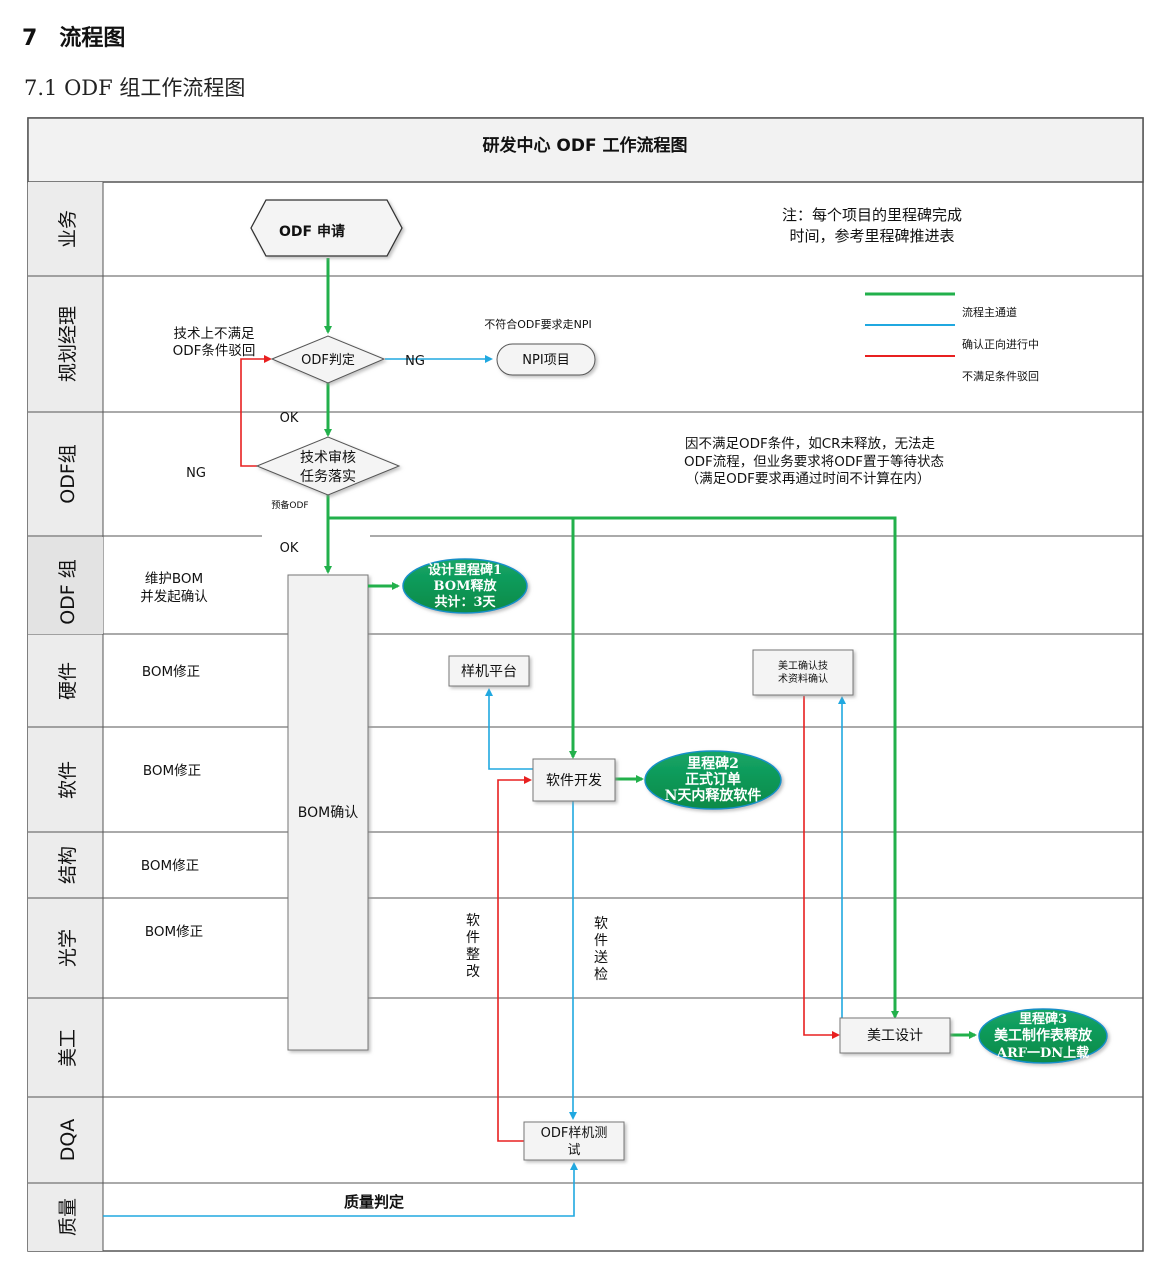  What do you see at coordinates (415, 361) in the screenshot?
I see `ng-right-label: NG` at bounding box center [415, 361].